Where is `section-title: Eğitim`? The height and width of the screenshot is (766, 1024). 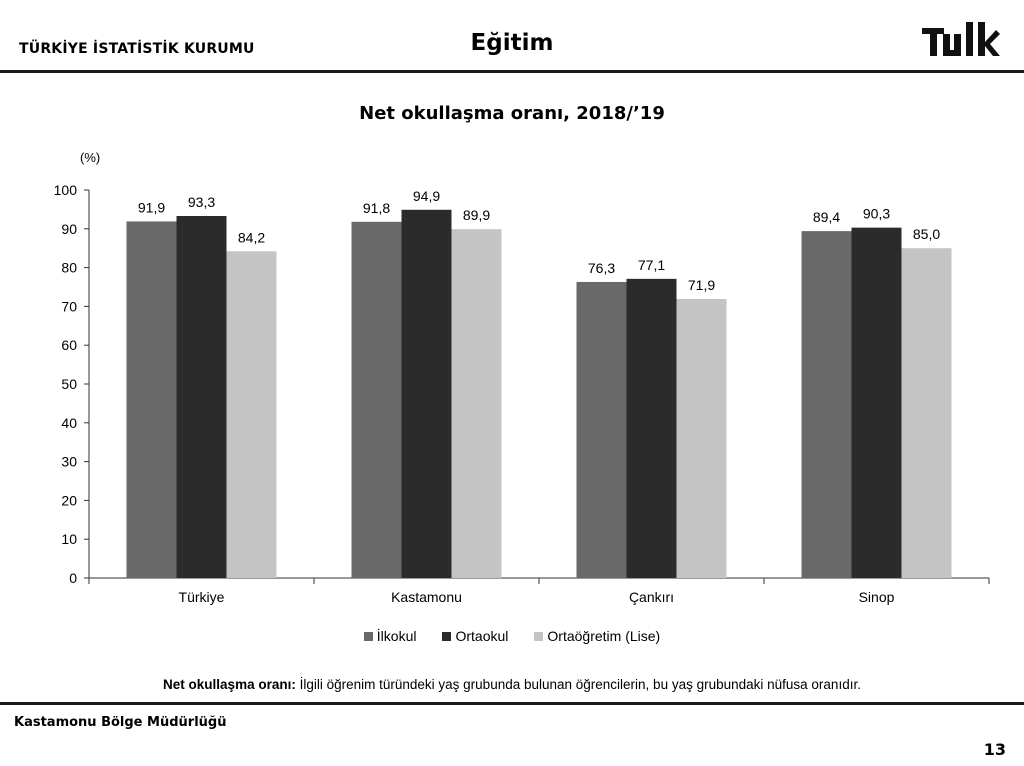 section-title: Eğitim is located at coordinates (512, 43).